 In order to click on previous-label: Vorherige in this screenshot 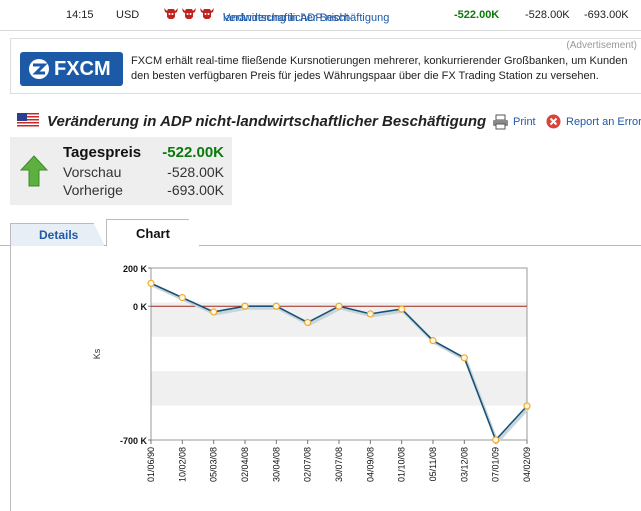, I will do `click(93, 190)`.